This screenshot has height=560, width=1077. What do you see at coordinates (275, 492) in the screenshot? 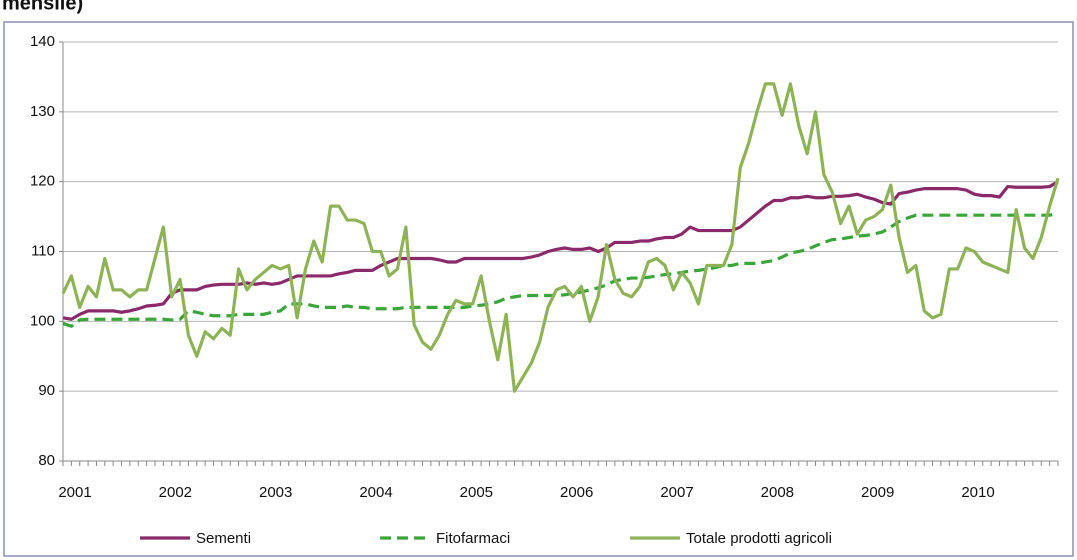
I see `x-tick-label: 2003` at bounding box center [275, 492].